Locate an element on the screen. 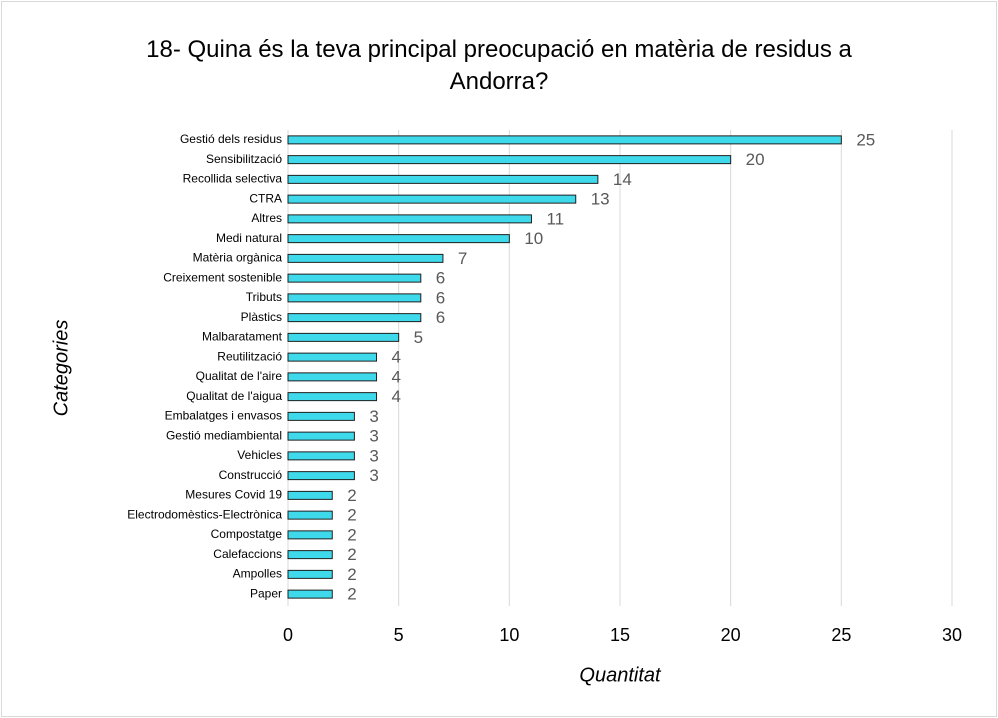 This screenshot has height=718, width=998. y-tick-label: Mesures Covid 19 is located at coordinates (233, 495).